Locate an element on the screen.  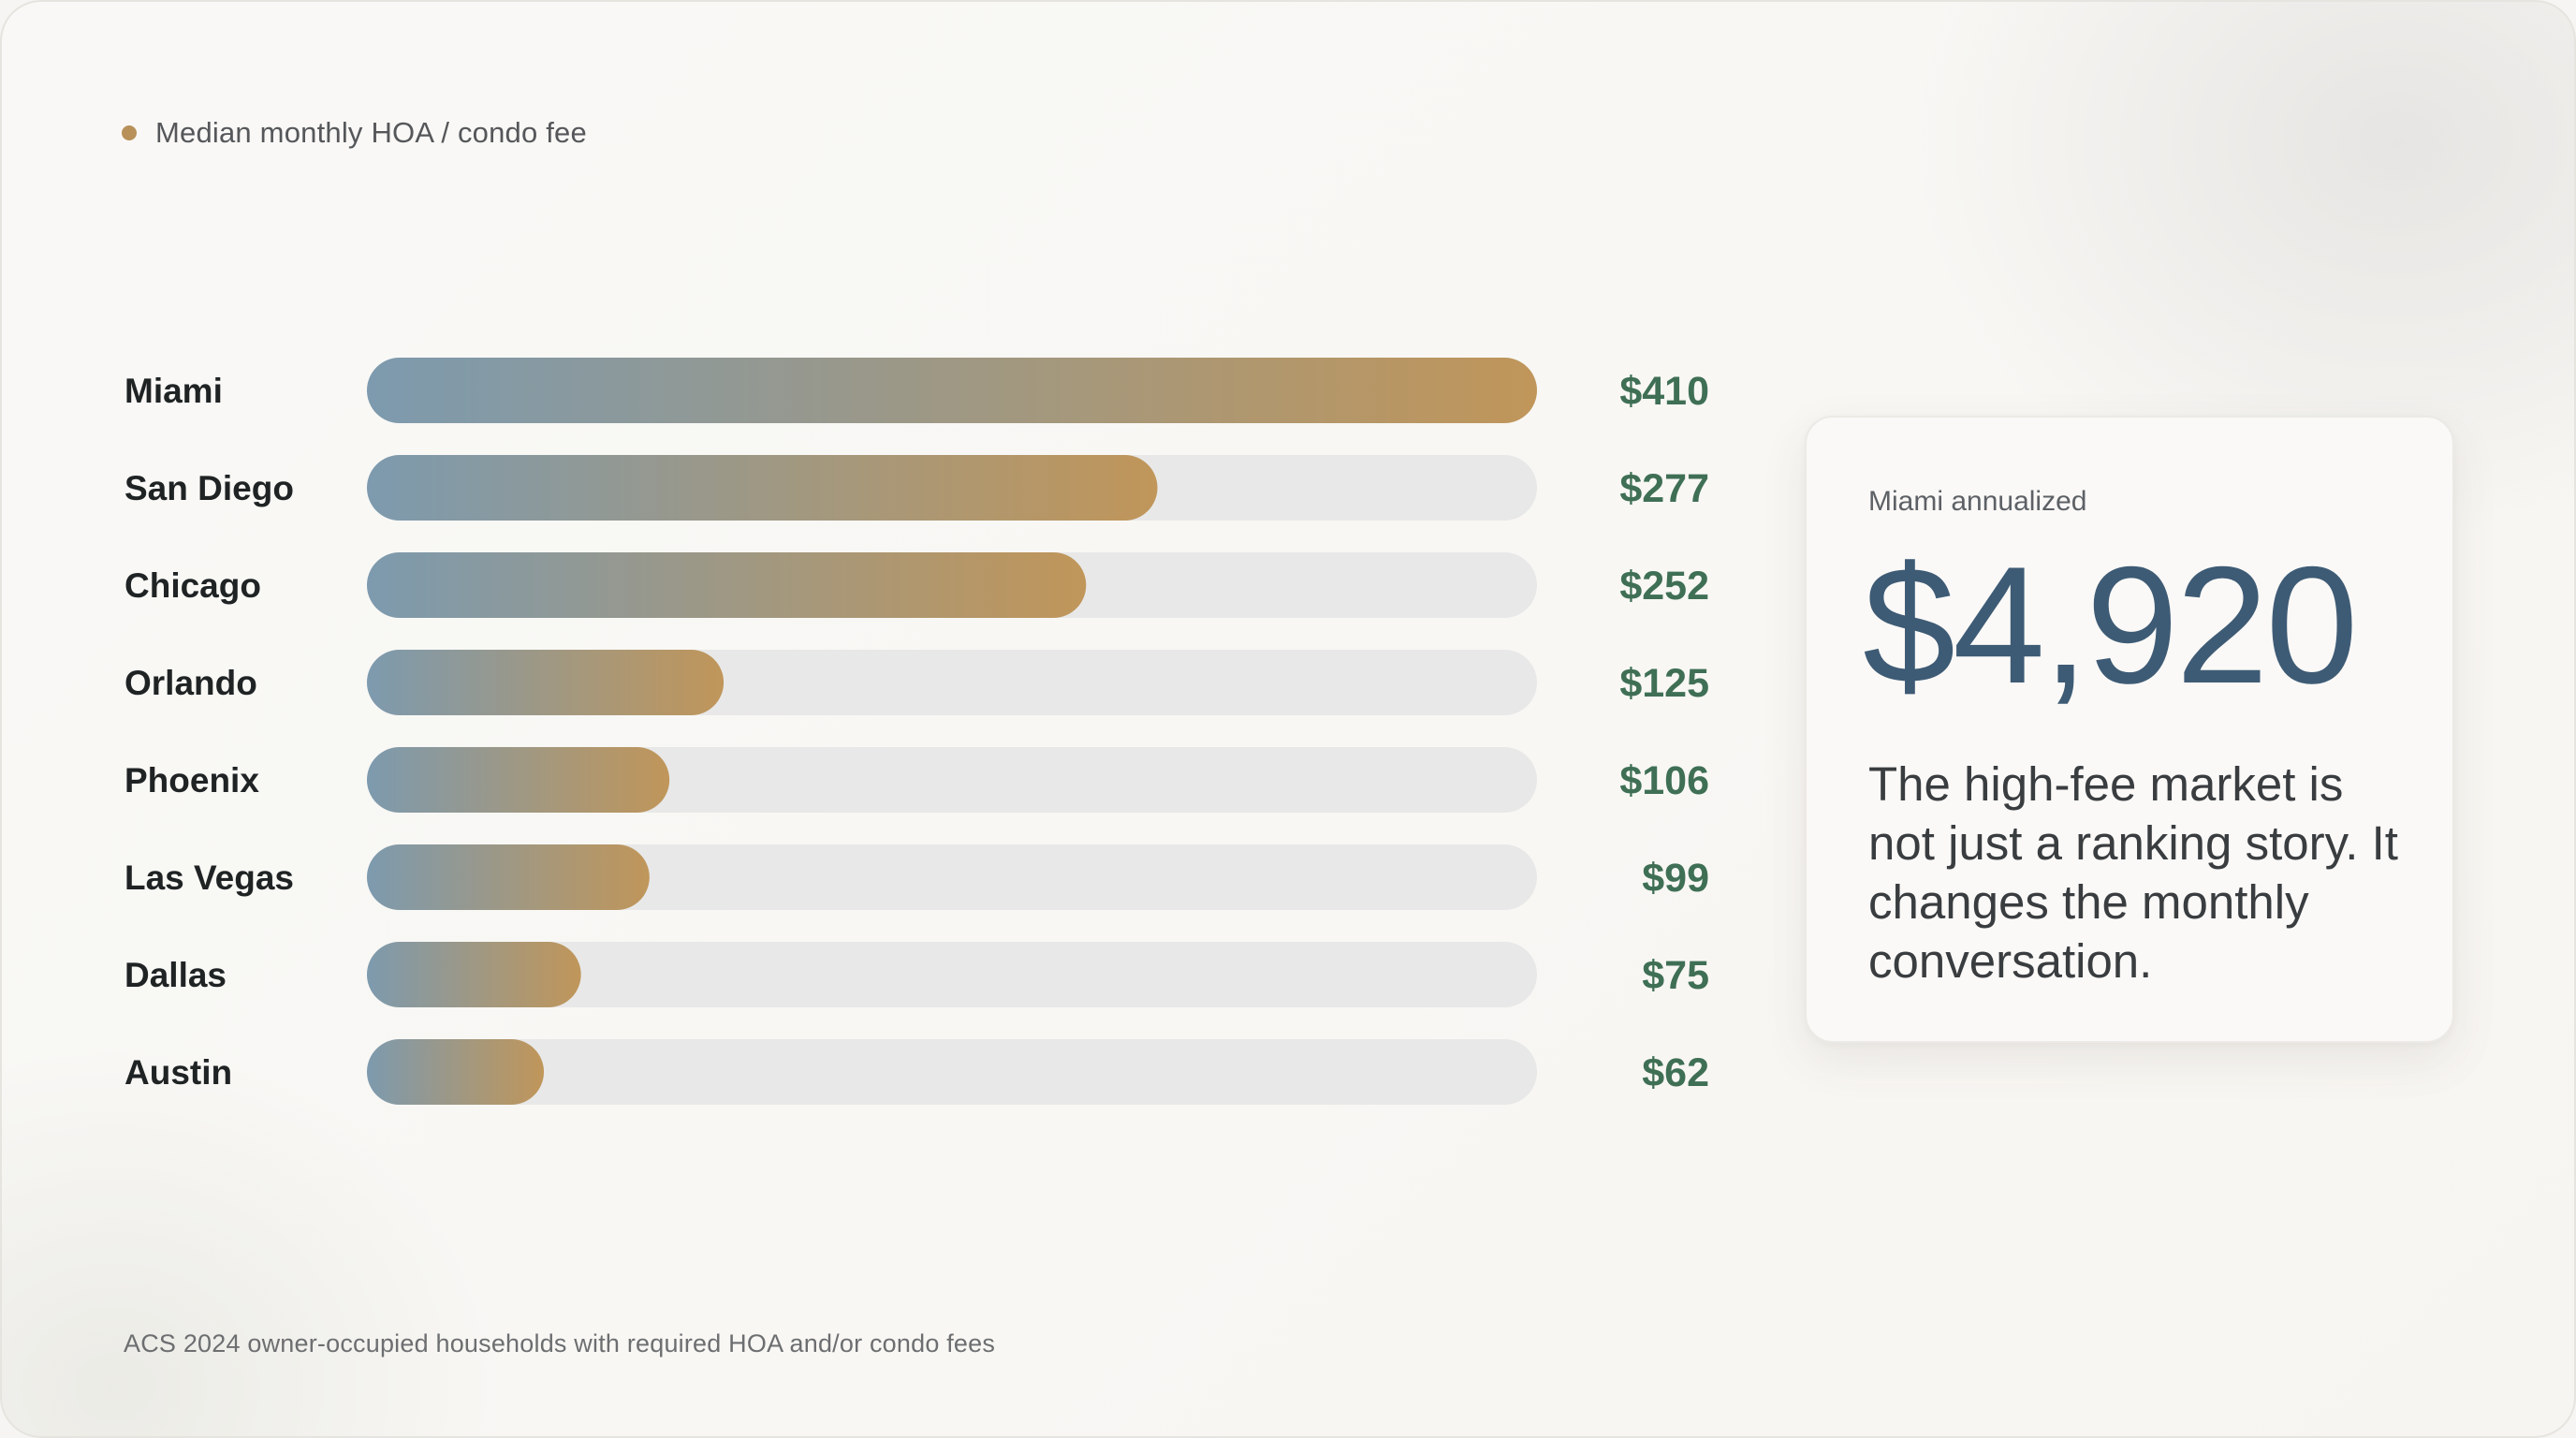
category-label: San Diego is located at coordinates (209, 488).